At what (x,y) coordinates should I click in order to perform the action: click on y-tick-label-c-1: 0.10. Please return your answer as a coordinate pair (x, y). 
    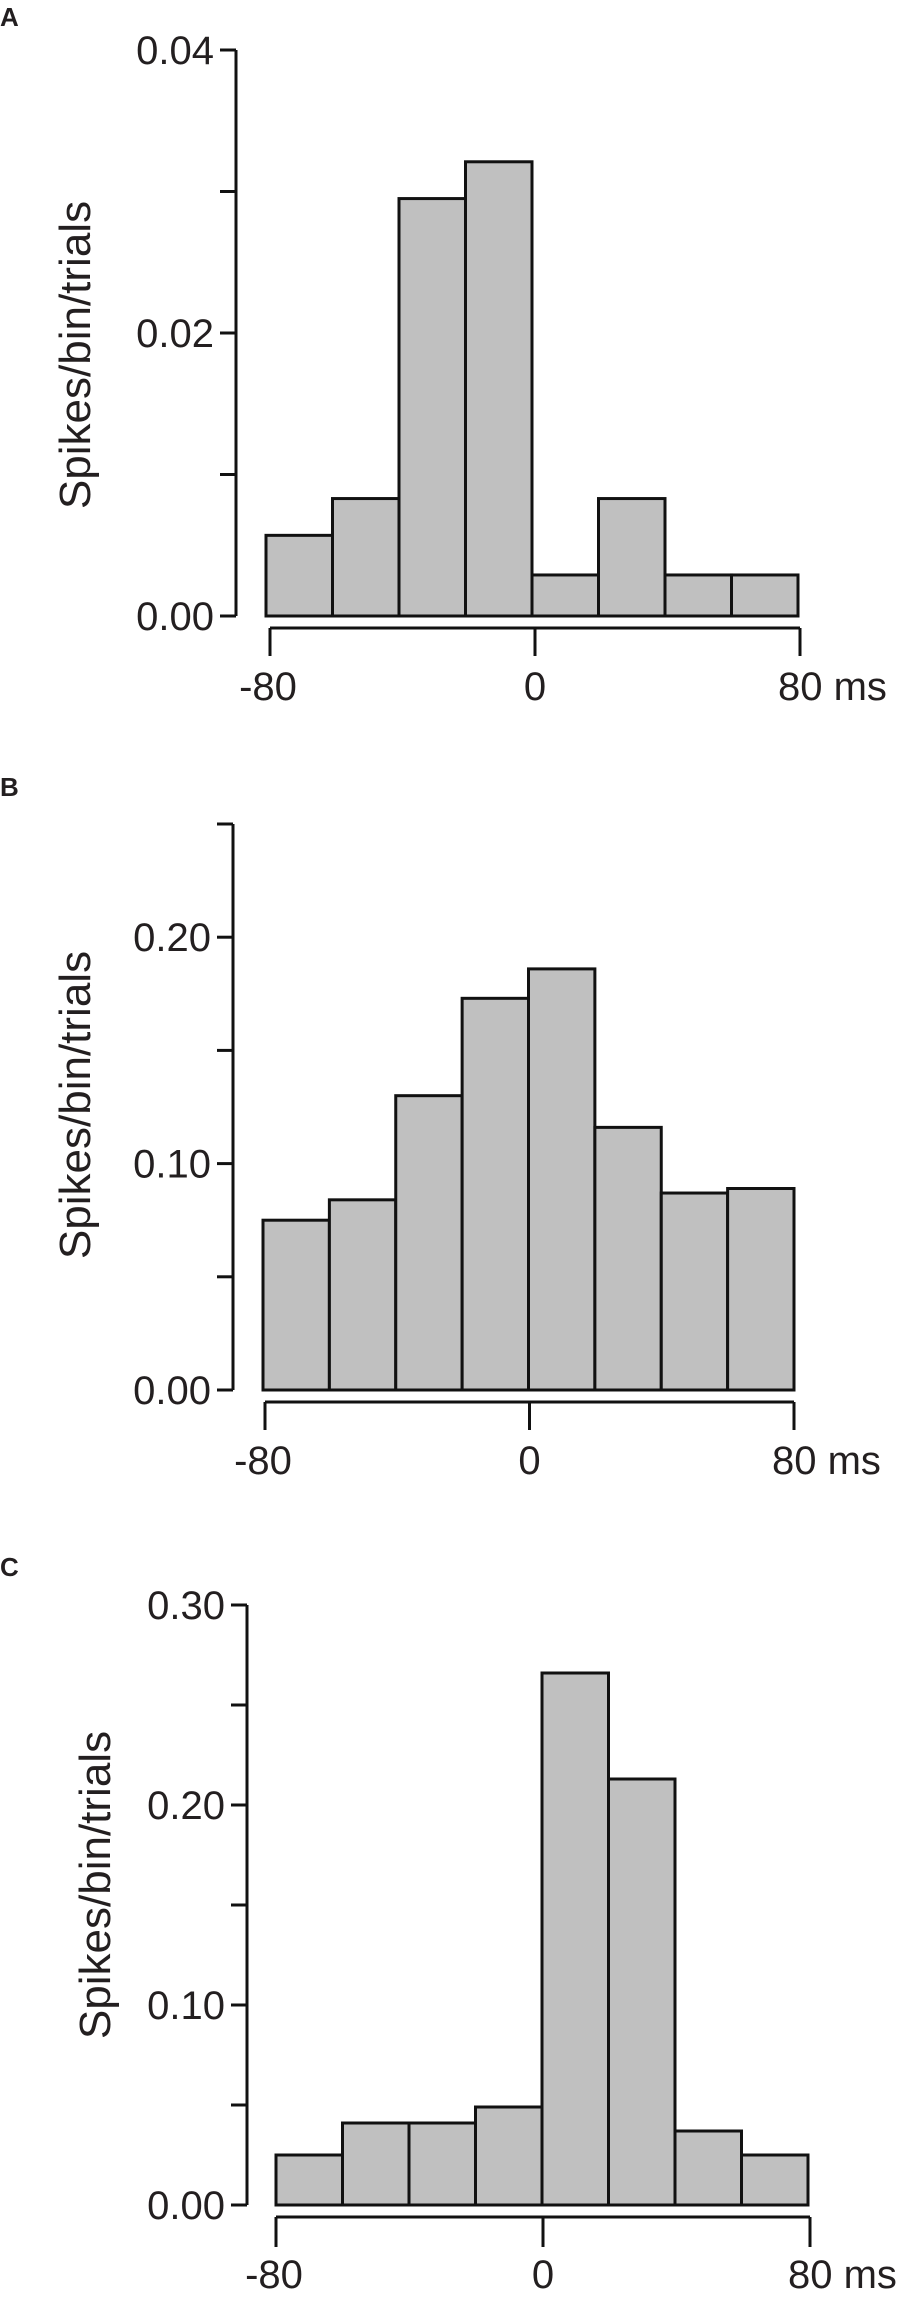
    Looking at the image, I should click on (186, 2006).